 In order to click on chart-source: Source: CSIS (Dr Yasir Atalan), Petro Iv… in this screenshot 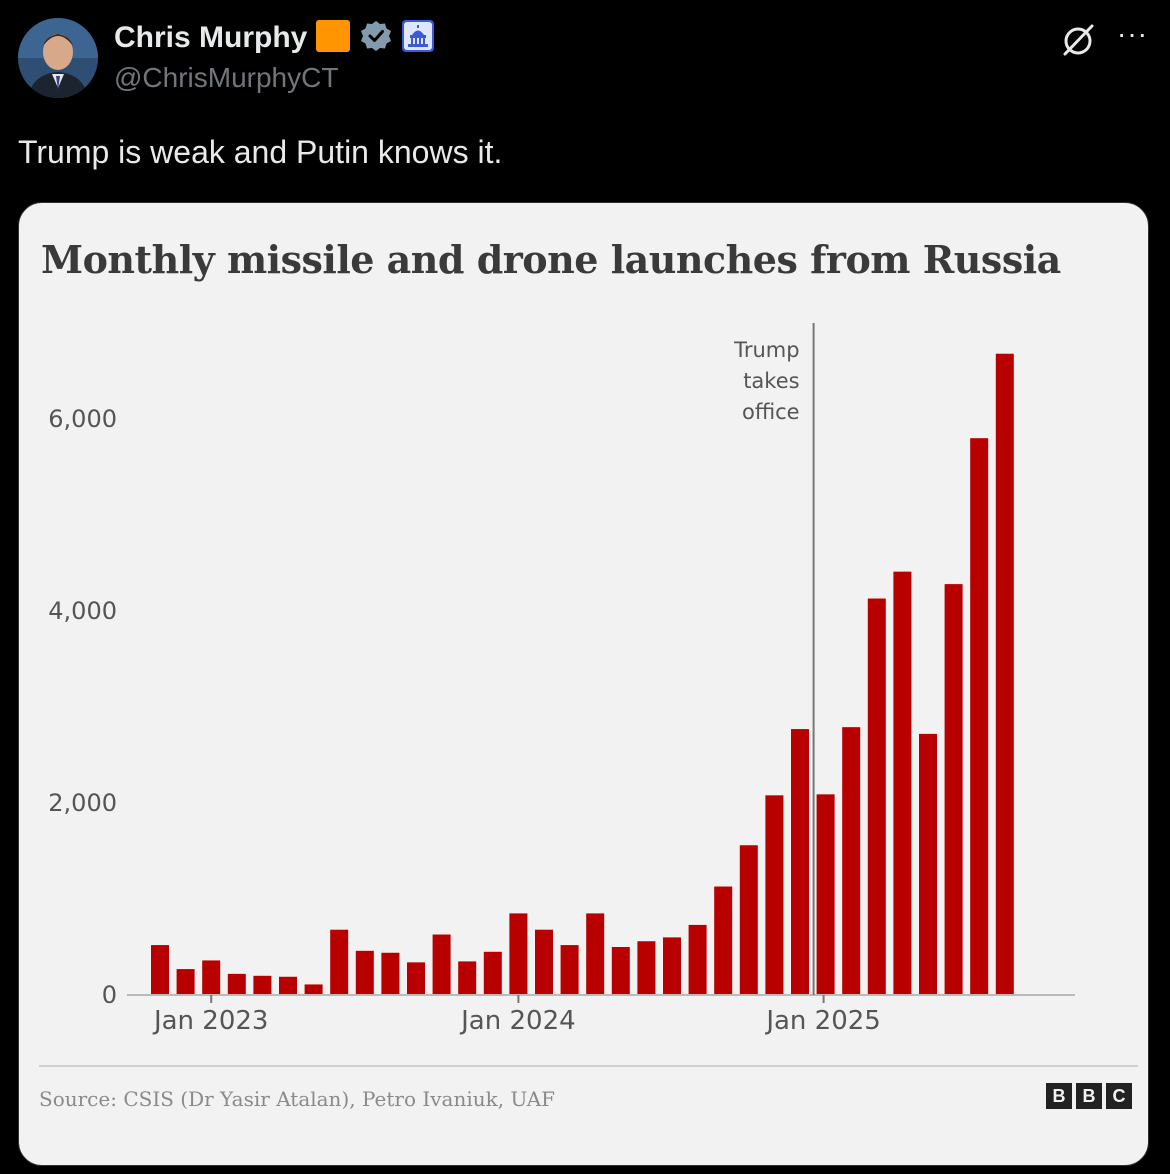, I will do `click(297, 1099)`.